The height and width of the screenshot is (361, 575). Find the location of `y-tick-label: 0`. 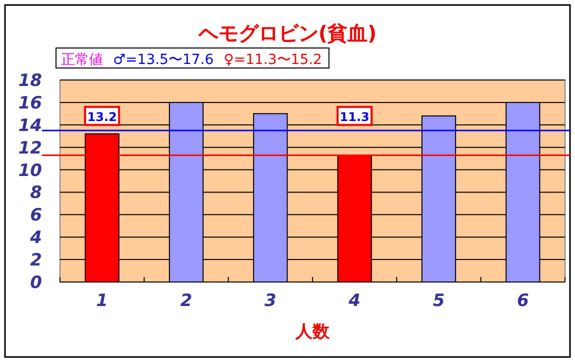

y-tick-label: 0 is located at coordinates (36, 283).